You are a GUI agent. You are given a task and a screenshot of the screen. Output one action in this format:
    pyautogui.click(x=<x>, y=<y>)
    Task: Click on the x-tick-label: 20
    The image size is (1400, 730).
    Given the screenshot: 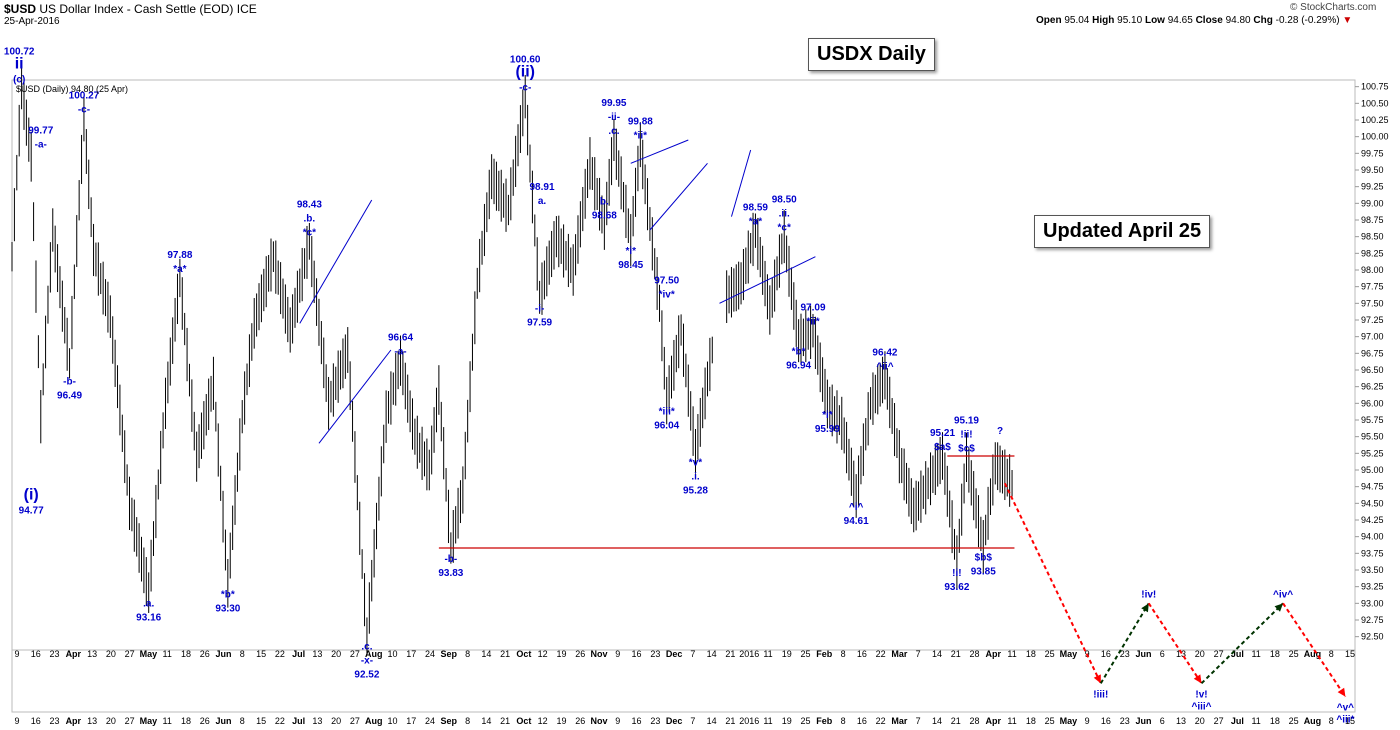 What is the action you would take?
    pyautogui.click(x=111, y=654)
    